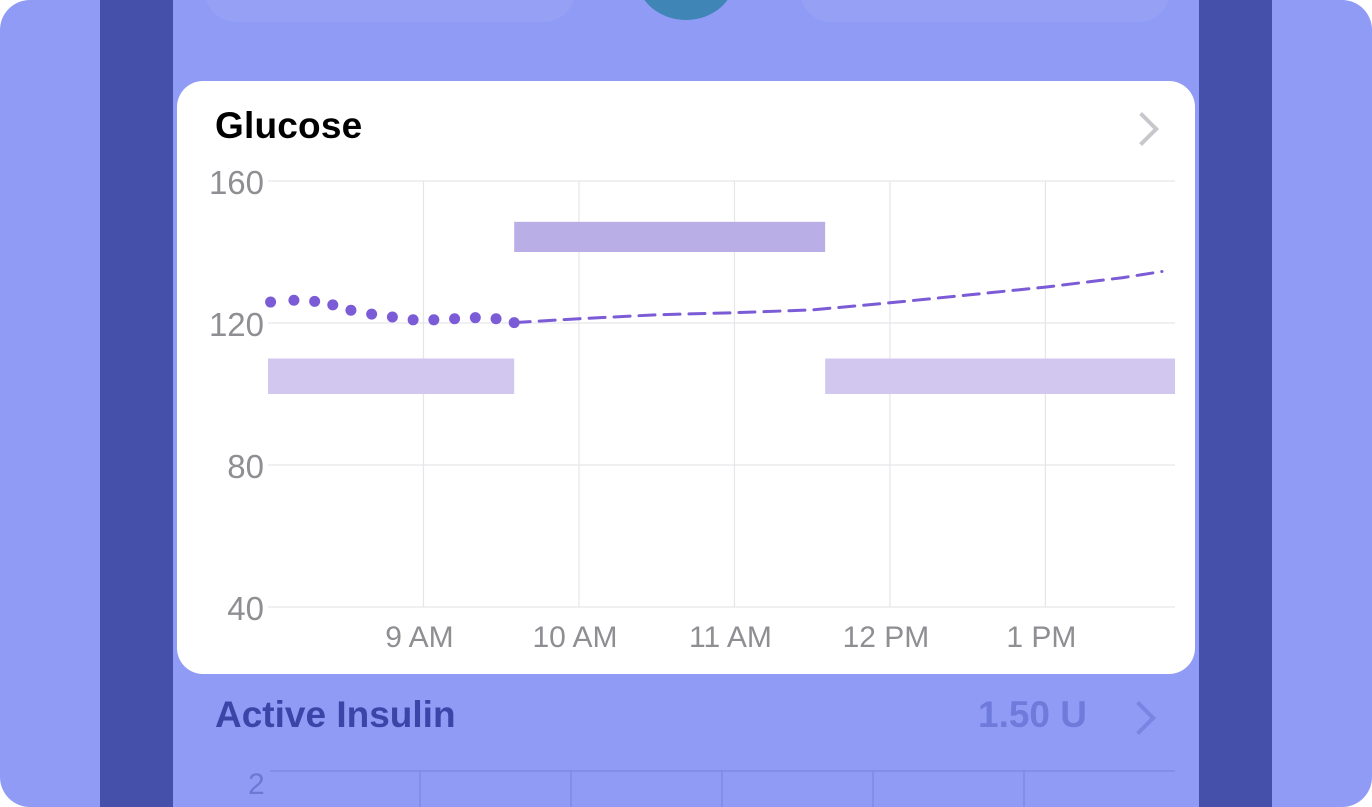  Describe the element at coordinates (236, 324) in the screenshot. I see `y-tick-label: 120` at that location.